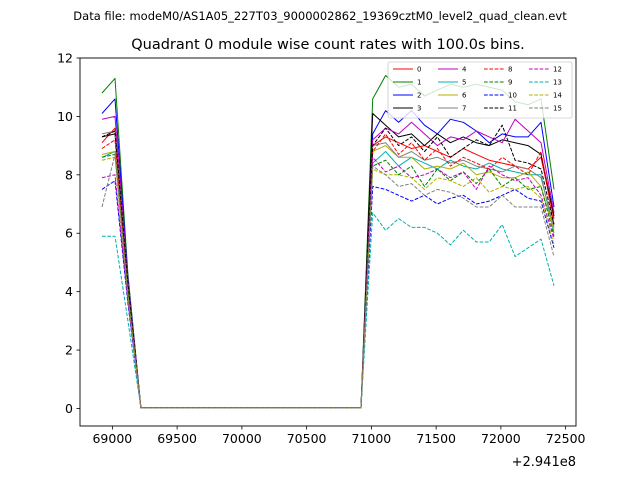  What do you see at coordinates (112, 438) in the screenshot?
I see `x-tick-label: 69000` at bounding box center [112, 438].